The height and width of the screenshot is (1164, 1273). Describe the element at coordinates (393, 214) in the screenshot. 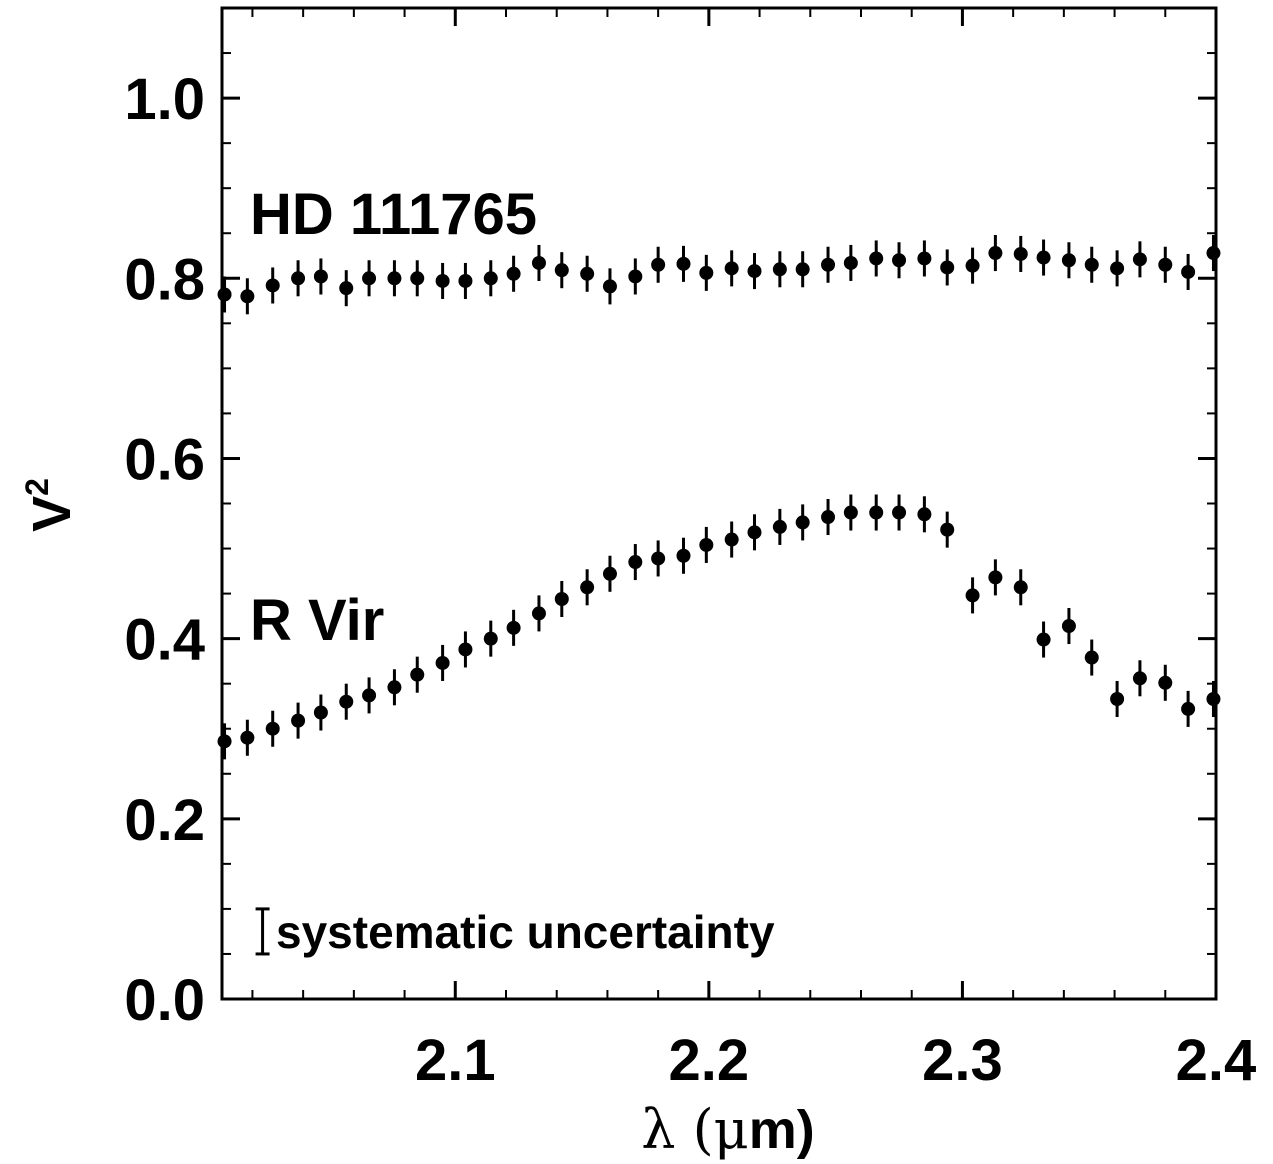

I see `hd-series-label: HD 111765` at that location.